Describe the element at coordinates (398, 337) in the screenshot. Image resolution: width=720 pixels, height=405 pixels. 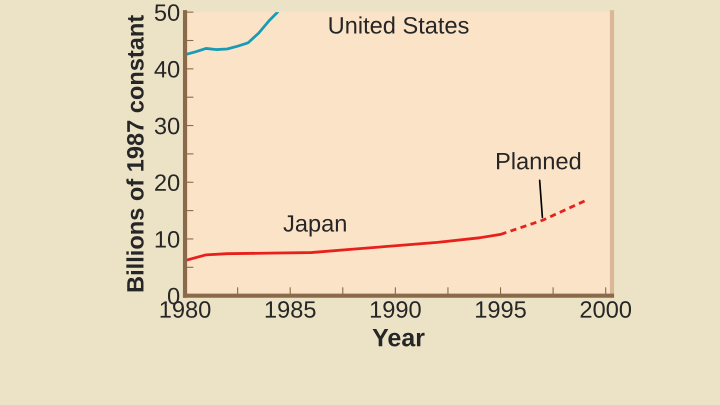
I see `x-axis-title: Year` at that location.